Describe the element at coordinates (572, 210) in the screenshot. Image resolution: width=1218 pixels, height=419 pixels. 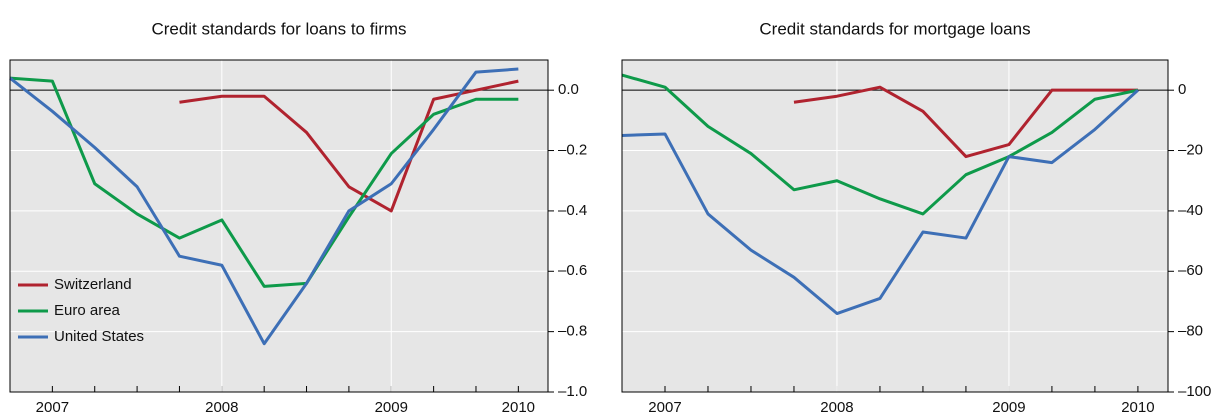
I see `y-tick-label: –0.4` at that location.